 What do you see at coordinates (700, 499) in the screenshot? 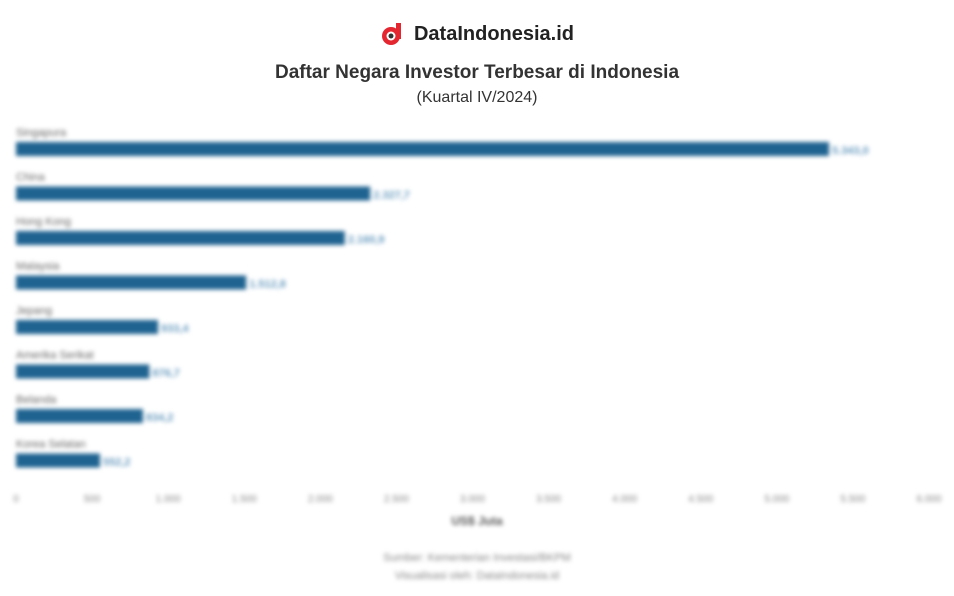
I see `x-tick-label: 4.500` at bounding box center [700, 499].